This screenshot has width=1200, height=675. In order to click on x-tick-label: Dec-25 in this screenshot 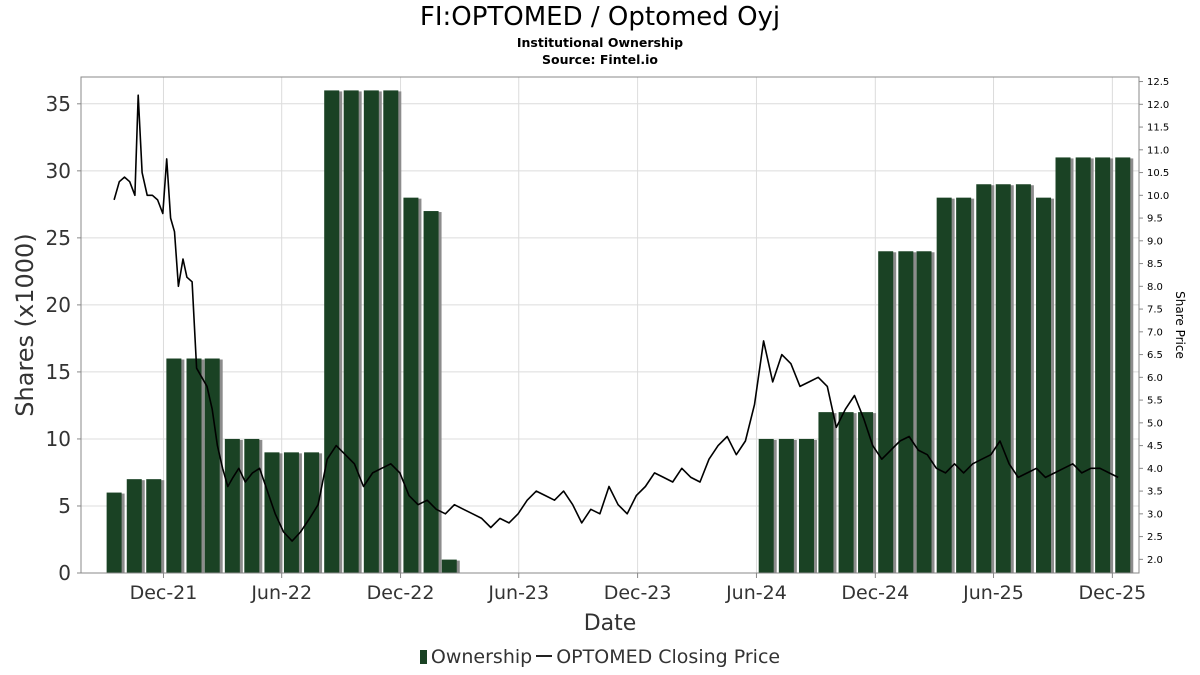, I will do `click(1112, 593)`.